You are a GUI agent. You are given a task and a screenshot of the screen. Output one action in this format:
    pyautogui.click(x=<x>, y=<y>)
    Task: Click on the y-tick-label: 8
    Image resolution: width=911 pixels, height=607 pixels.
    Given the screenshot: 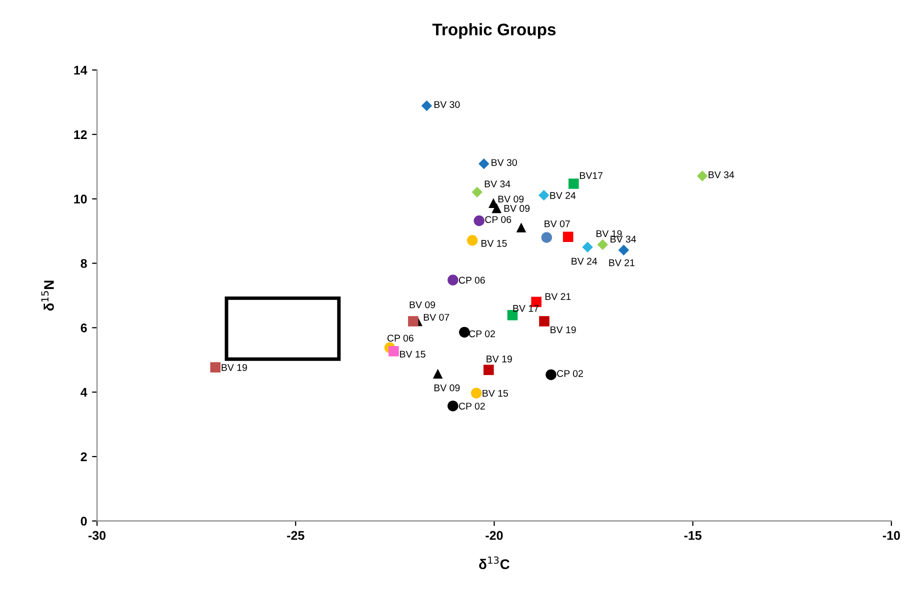 What is the action you would take?
    pyautogui.click(x=83, y=263)
    